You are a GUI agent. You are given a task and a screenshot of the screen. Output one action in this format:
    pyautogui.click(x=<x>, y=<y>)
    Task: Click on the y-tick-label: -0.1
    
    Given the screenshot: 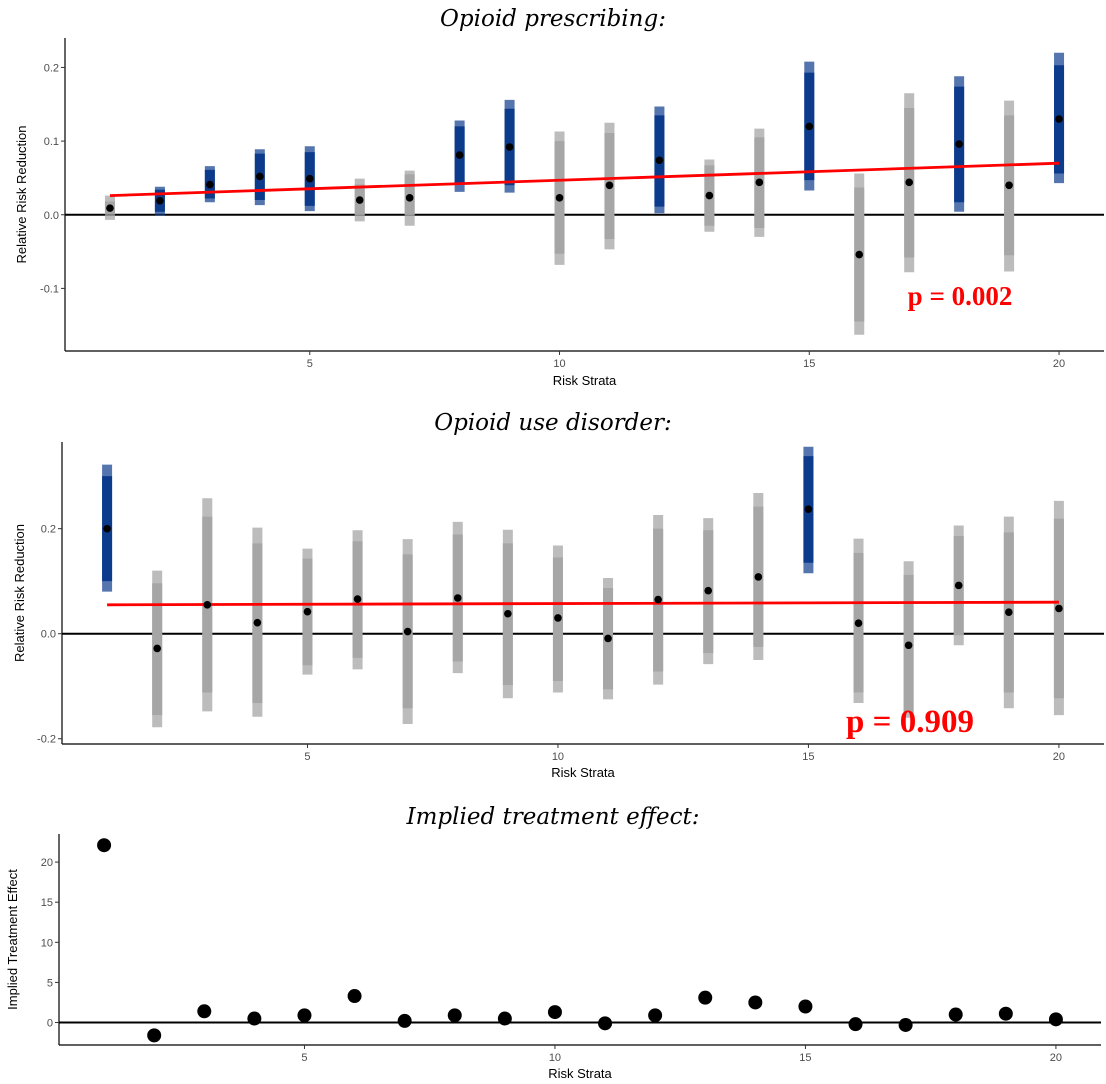 What is the action you would take?
    pyautogui.click(x=49, y=289)
    